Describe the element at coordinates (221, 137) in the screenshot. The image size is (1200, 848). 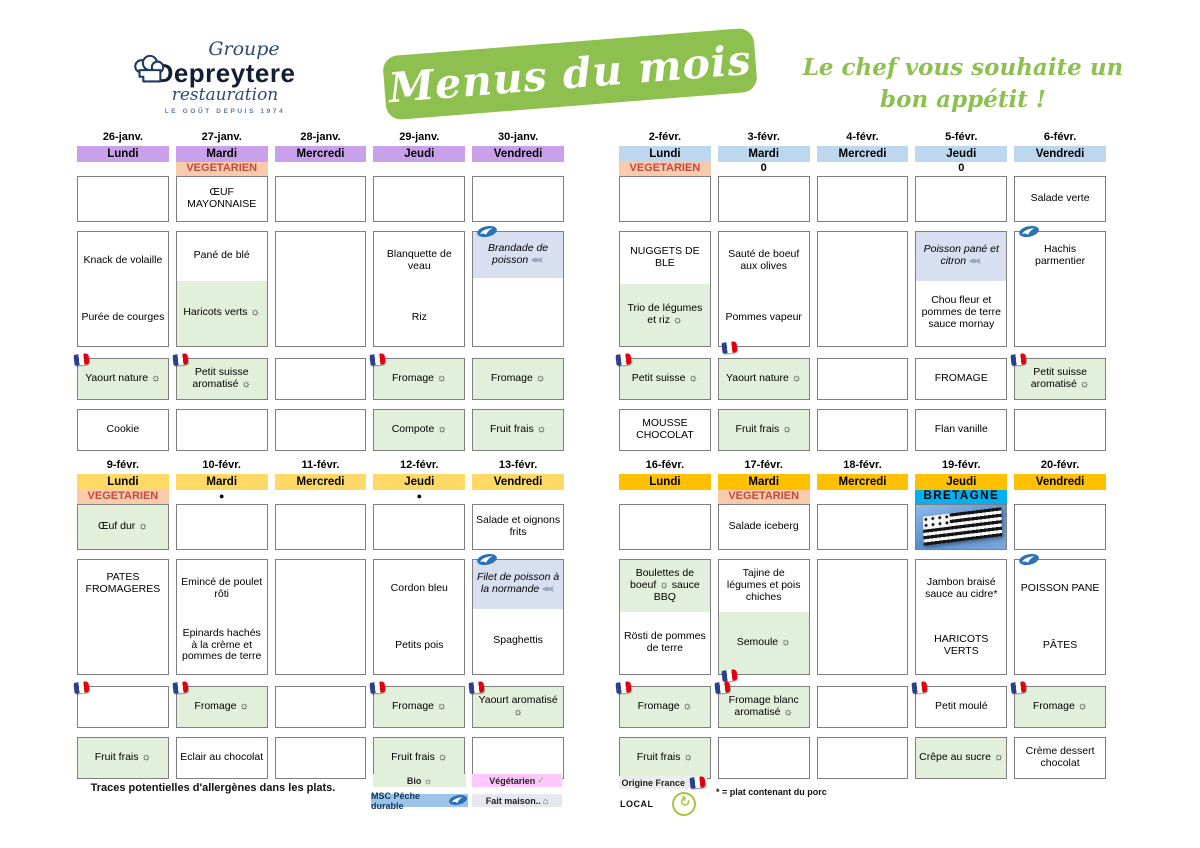
I see `date-label: 27-janv.` at that location.